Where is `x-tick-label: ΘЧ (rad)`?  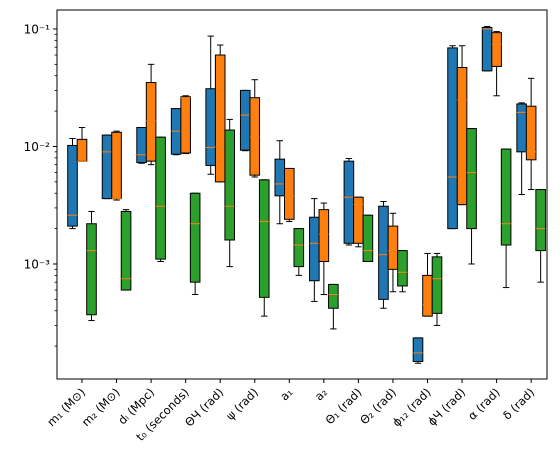 x-tick-label: ΘЧ (rad) is located at coordinates (204, 407).